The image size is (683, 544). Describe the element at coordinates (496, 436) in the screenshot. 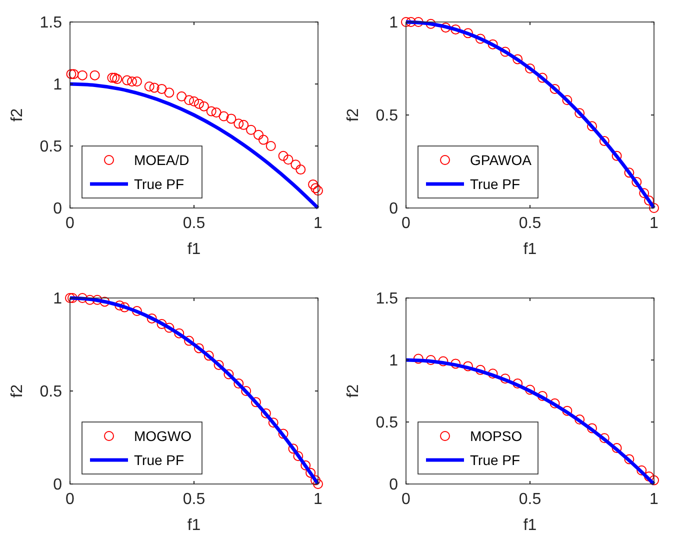

I see `legend-label: MOPSO` at that location.